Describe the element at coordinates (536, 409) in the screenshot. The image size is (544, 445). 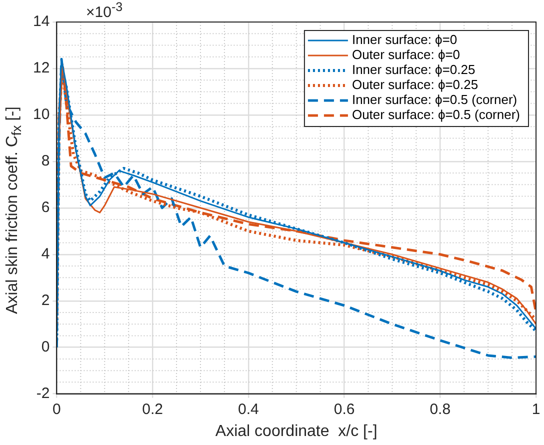
I see `x-tick-label: 1` at that location.